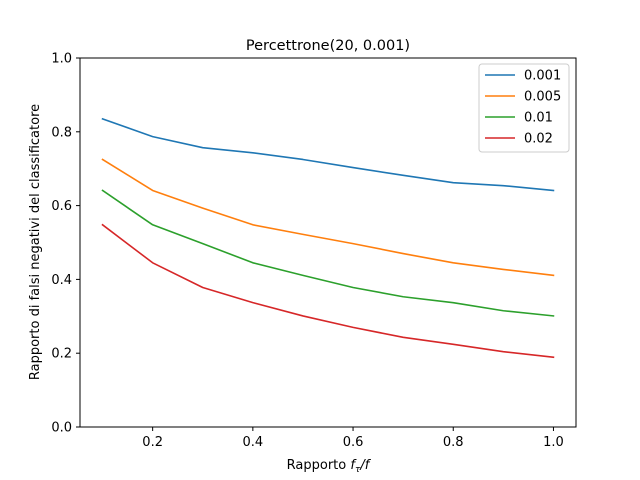 Image resolution: width=640 pixels, height=480 pixels. Describe the element at coordinates (61, 280) in the screenshot. I see `y-tick-label: 0.4` at that location.